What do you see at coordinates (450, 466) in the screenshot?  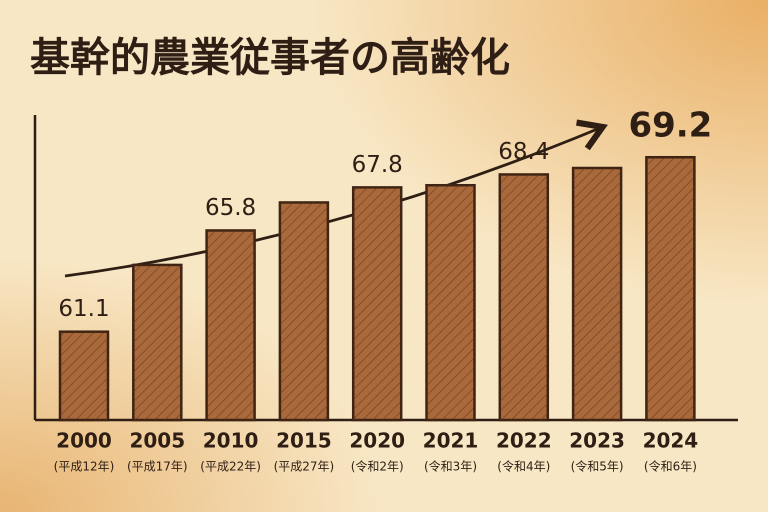 I see `x-tick-sublabel: (令和3年)` at bounding box center [450, 466].